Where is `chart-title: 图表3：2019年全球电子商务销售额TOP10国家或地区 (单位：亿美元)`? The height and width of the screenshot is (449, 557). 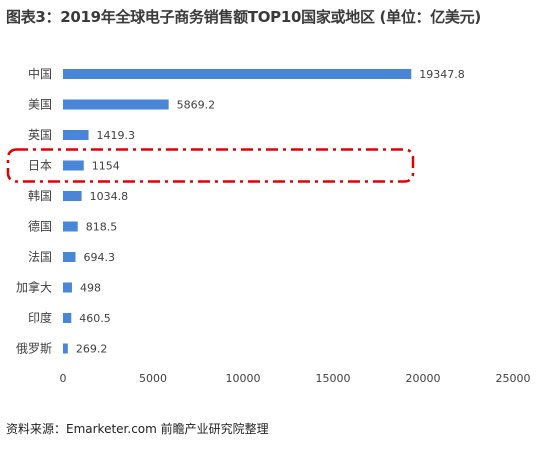 chart-title: 图表3：2019年全球电子商务销售额TOP10国家或地区 (单位：亿美元) is located at coordinates (243, 17).